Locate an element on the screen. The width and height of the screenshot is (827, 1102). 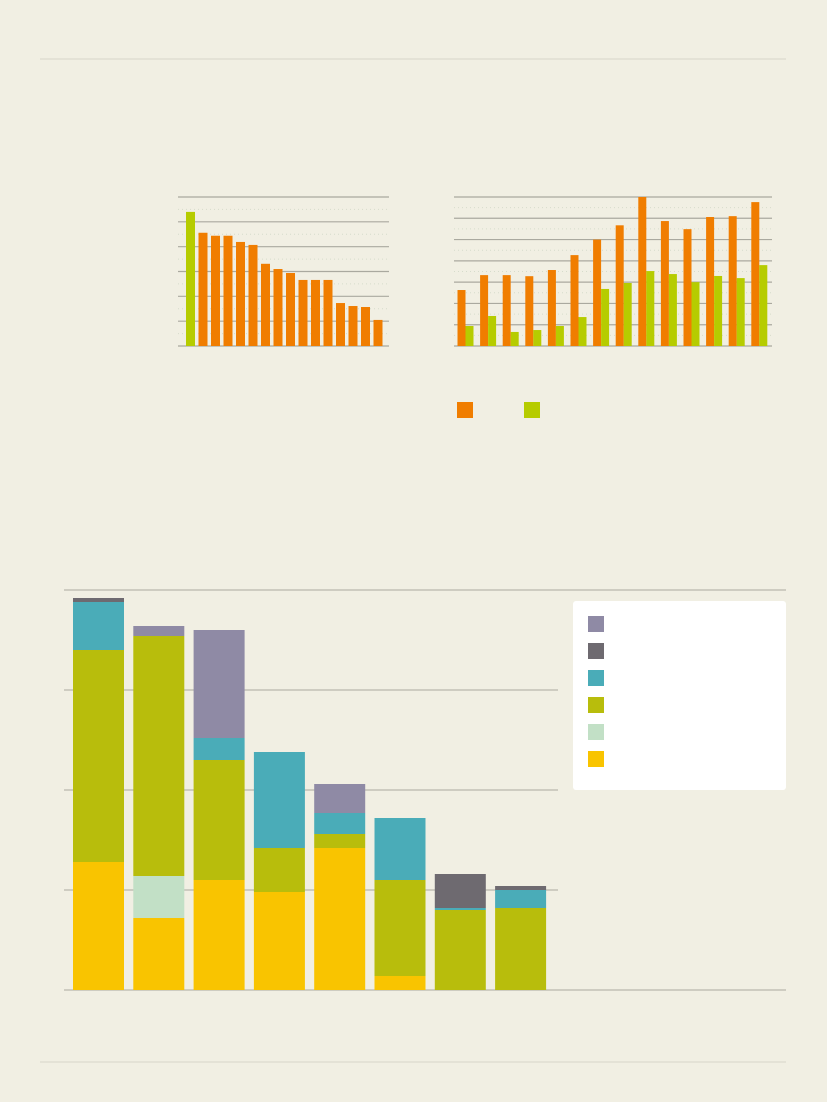
legend-swatch-orange is located at coordinates (465, 410).